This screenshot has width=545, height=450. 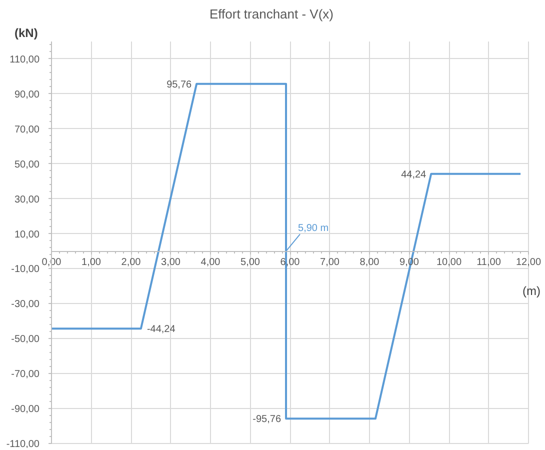 I want to click on x-tick-label: 10,00, so click(x=449, y=262).